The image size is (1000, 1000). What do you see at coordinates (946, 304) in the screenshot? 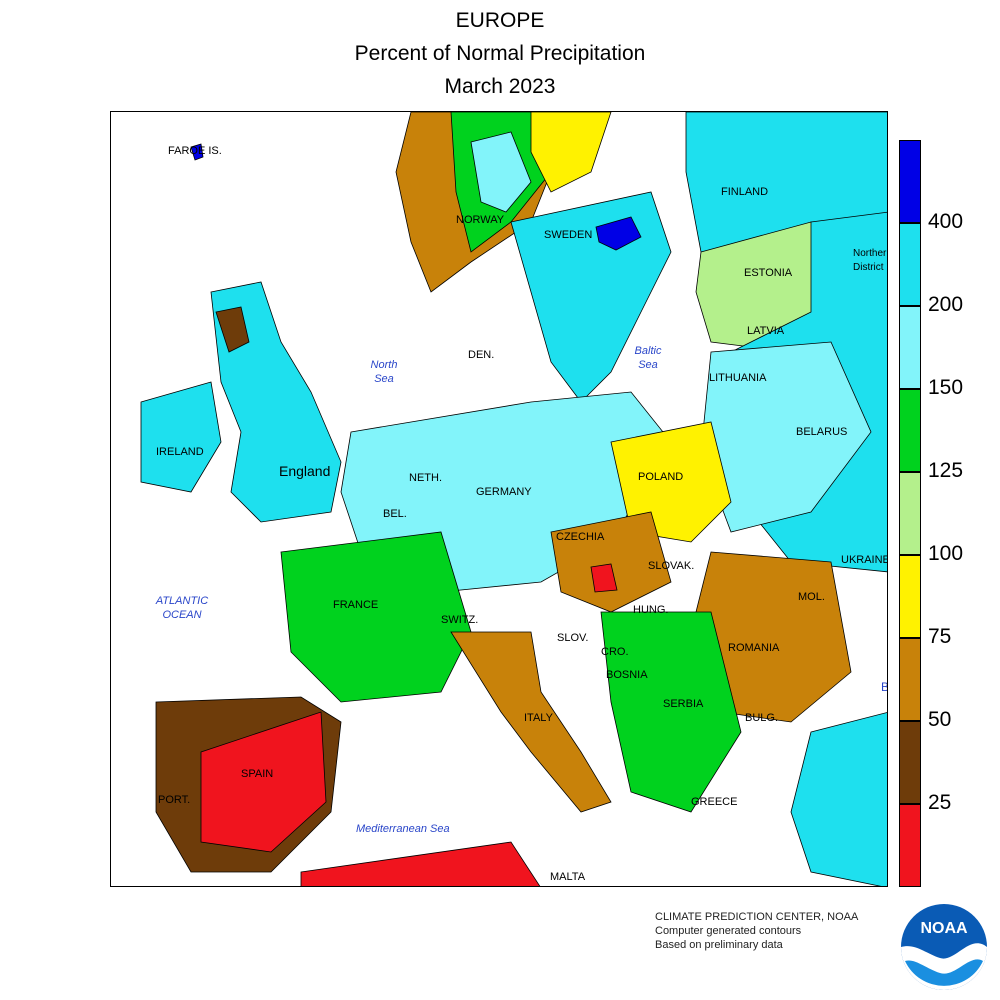
I see `legend-value-200: 200` at bounding box center [946, 304].